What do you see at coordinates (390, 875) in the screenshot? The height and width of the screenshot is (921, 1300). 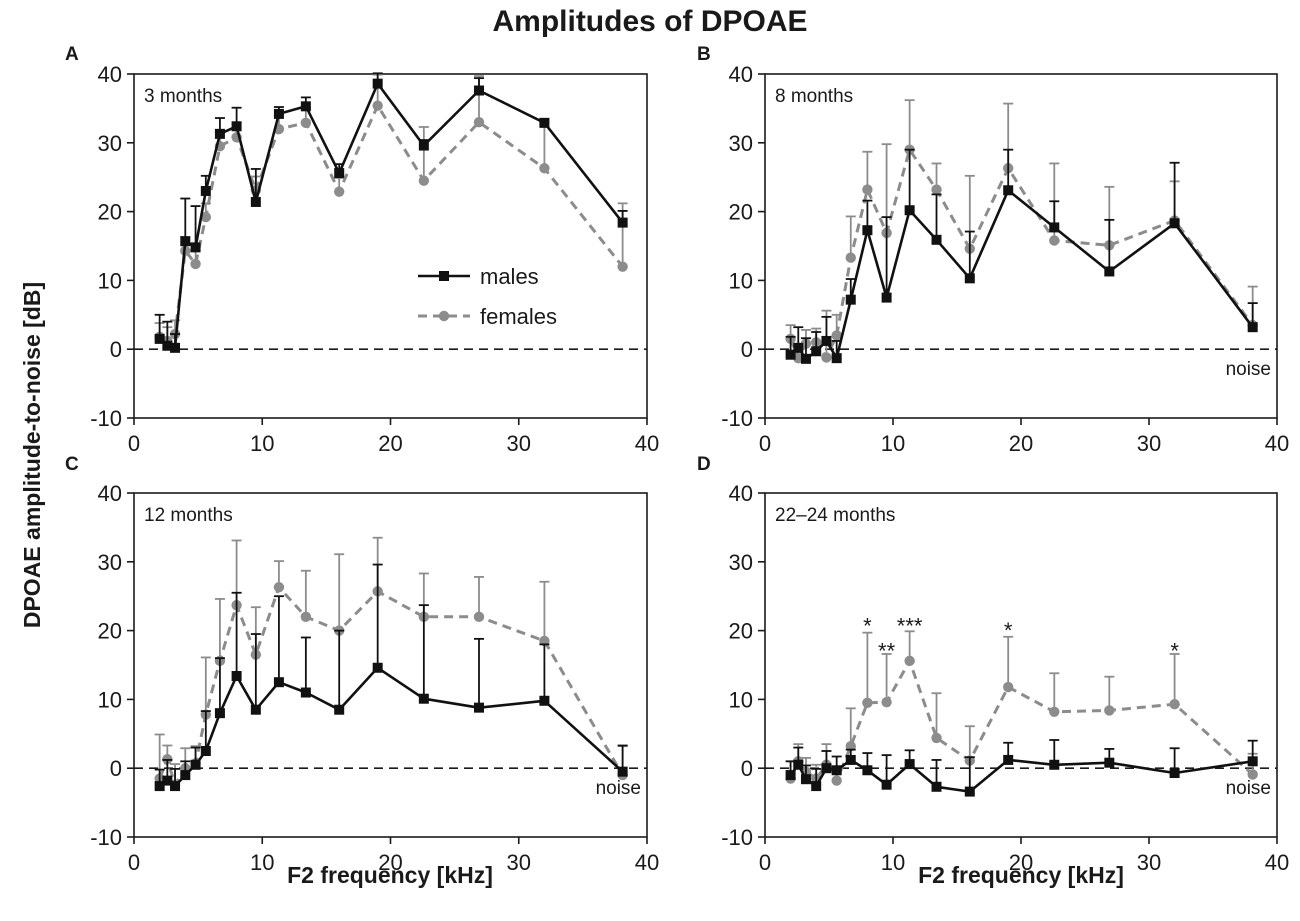 I see `x-axis-title-left: F2 frequency [kHz]` at bounding box center [390, 875].